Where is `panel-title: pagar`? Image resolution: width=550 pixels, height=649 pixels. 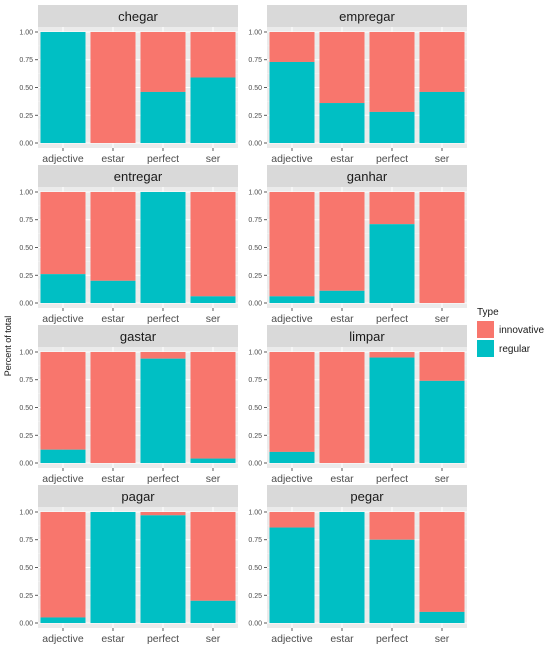
panel-title: pagar is located at coordinates (138, 496).